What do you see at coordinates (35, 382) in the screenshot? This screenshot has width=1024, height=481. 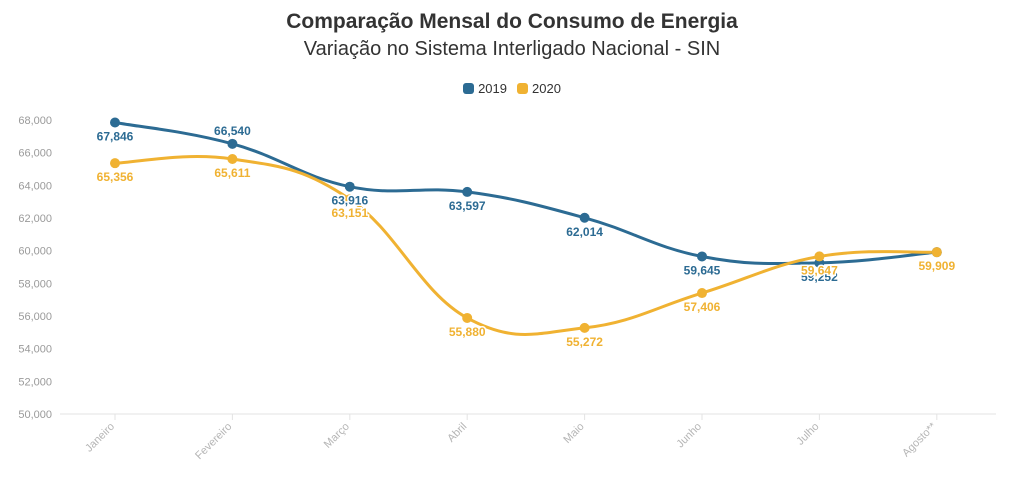 I see `y-tick-label: 52,000` at bounding box center [35, 382].